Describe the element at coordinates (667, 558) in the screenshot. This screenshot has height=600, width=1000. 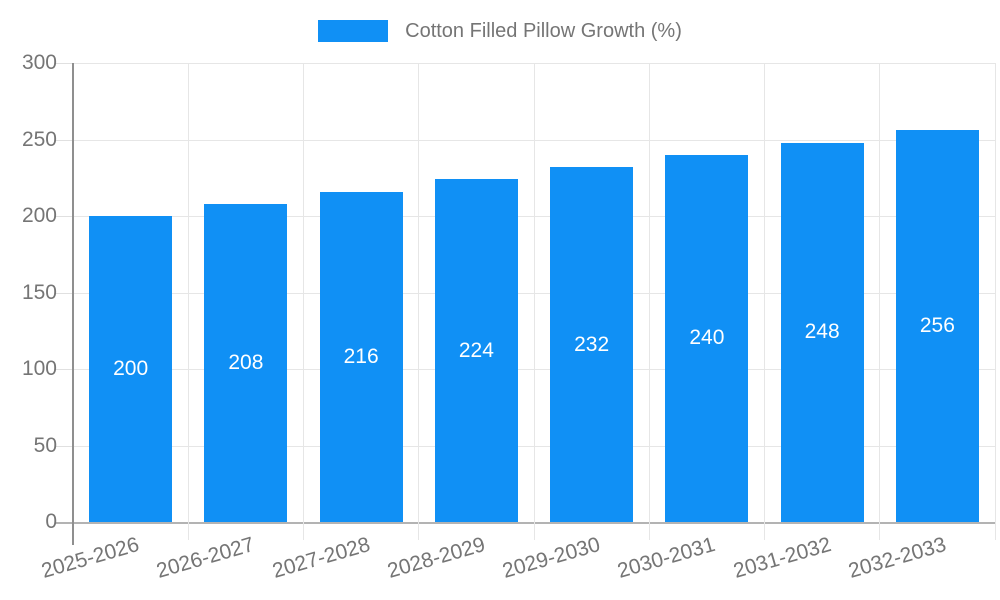
I see `x-tick-label: 2030-2031` at that location.